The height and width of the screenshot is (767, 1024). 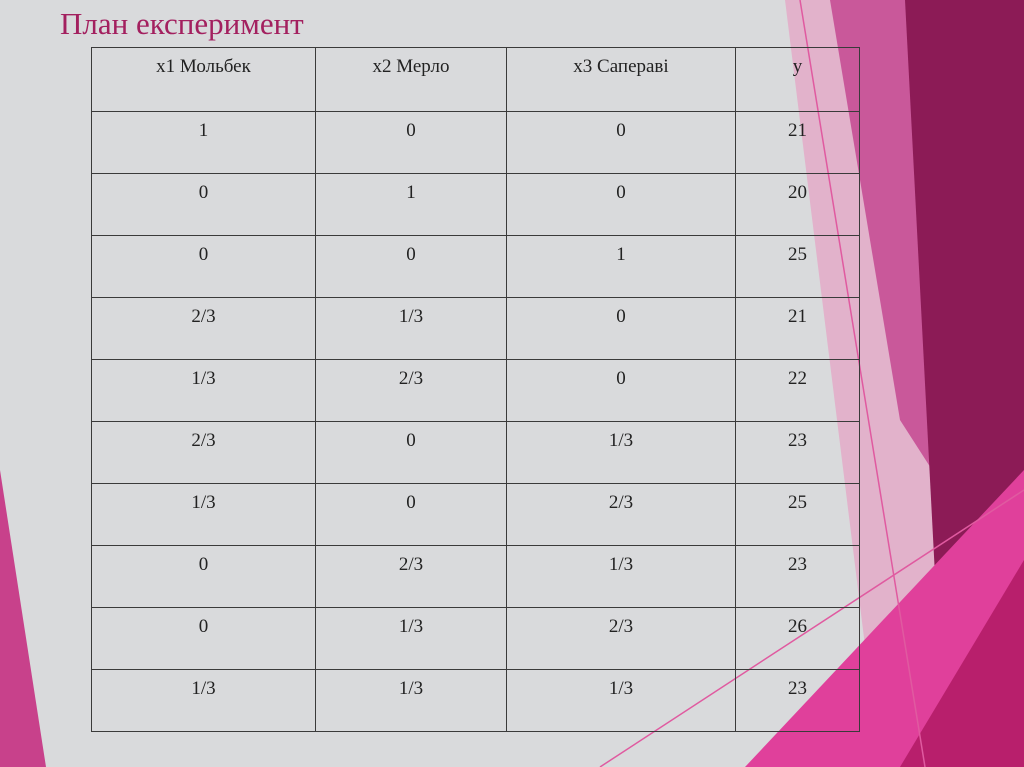 I want to click on table-row: 0 1/3 2/3 26, so click(x=475, y=638).